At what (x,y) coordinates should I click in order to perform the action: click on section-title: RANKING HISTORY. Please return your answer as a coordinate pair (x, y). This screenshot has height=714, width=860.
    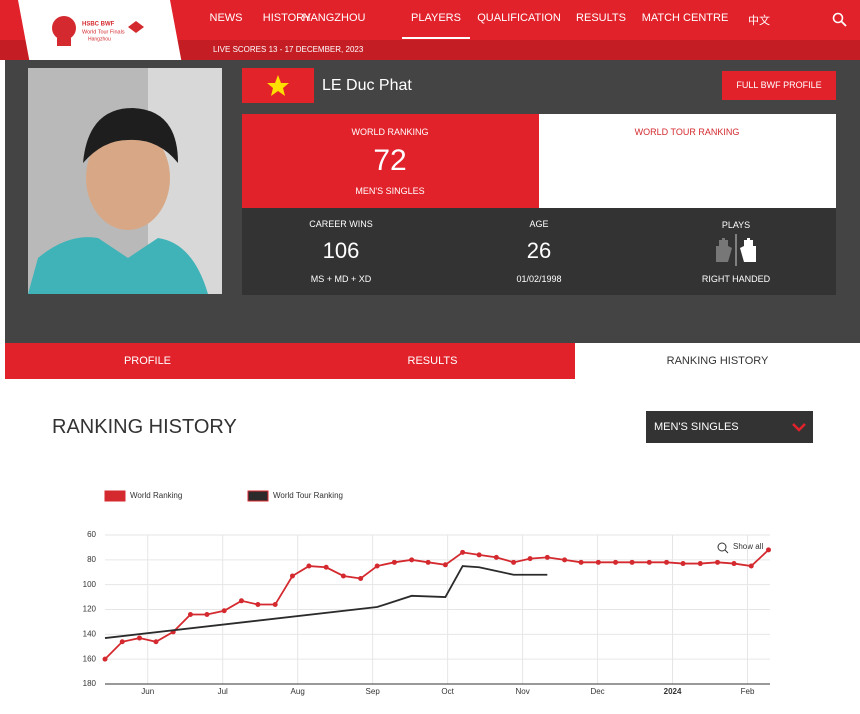
    Looking at the image, I should click on (144, 427).